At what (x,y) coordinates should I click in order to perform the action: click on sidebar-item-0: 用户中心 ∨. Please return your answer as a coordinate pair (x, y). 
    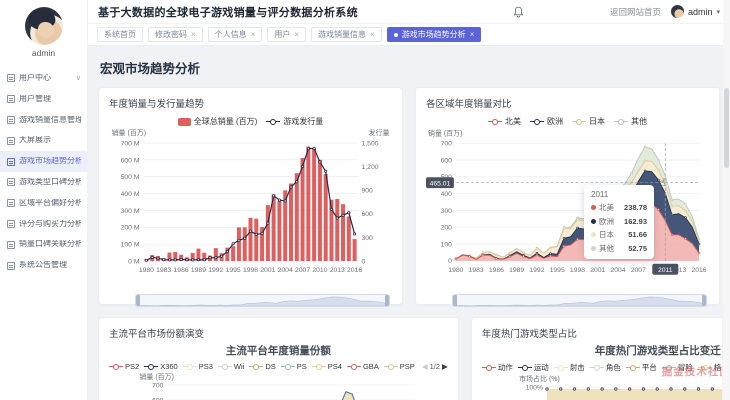
    Looking at the image, I should click on (43, 78).